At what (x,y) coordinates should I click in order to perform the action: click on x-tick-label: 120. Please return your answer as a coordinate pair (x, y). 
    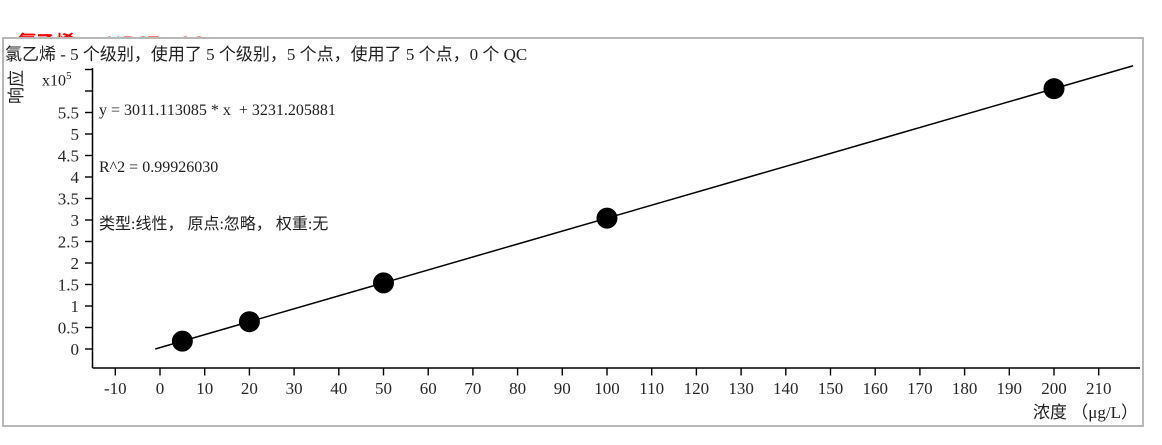
    Looking at the image, I should click on (697, 388).